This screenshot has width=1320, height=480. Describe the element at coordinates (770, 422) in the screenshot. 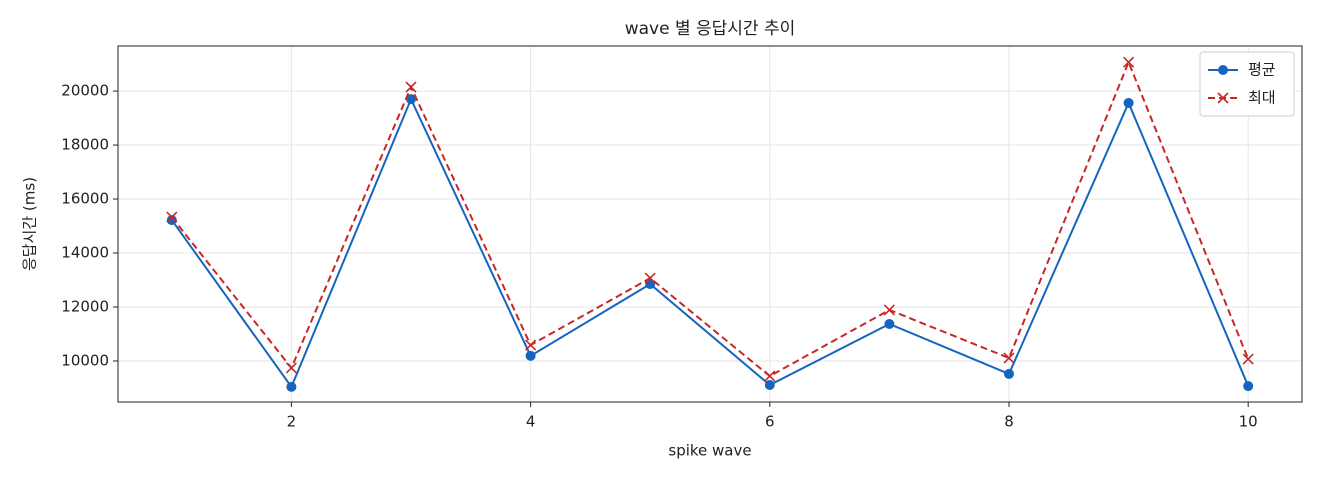

I see `x-tick-label: 6` at that location.